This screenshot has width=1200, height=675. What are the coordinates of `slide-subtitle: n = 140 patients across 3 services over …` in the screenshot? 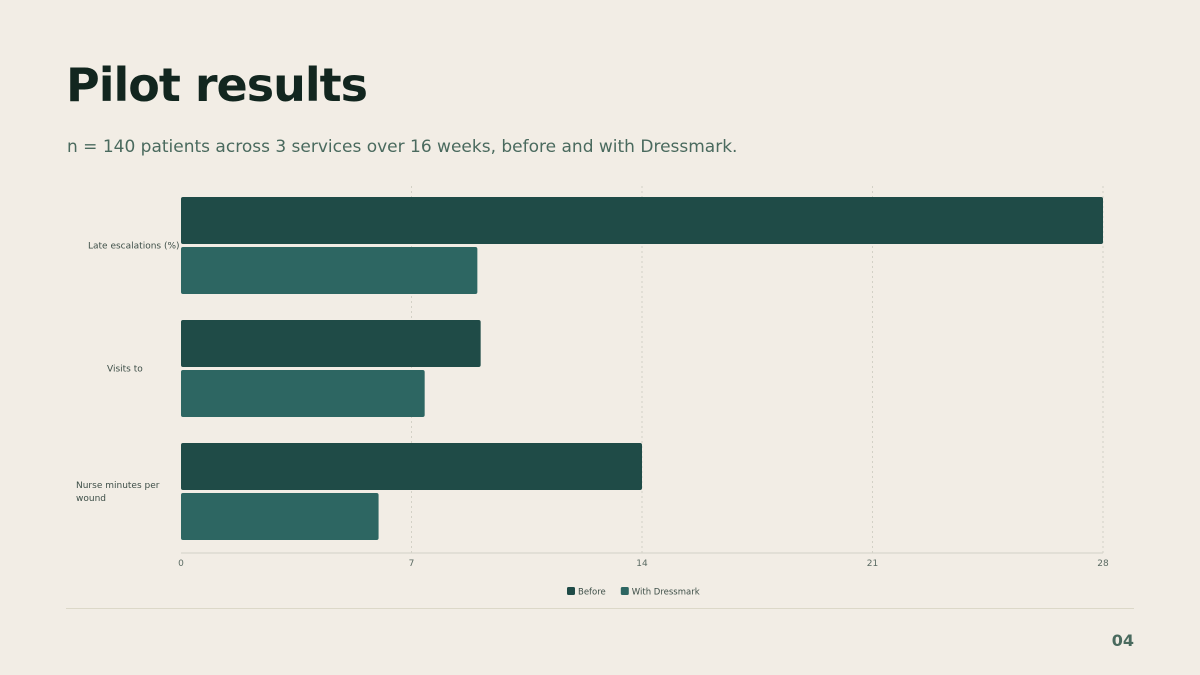 It's located at (402, 147).